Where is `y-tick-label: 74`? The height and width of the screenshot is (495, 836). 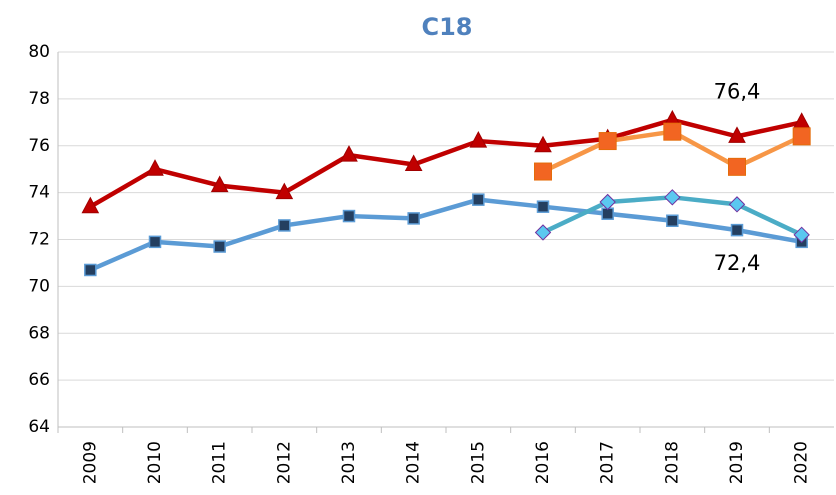 y-tick-label: 74 is located at coordinates (39, 193).